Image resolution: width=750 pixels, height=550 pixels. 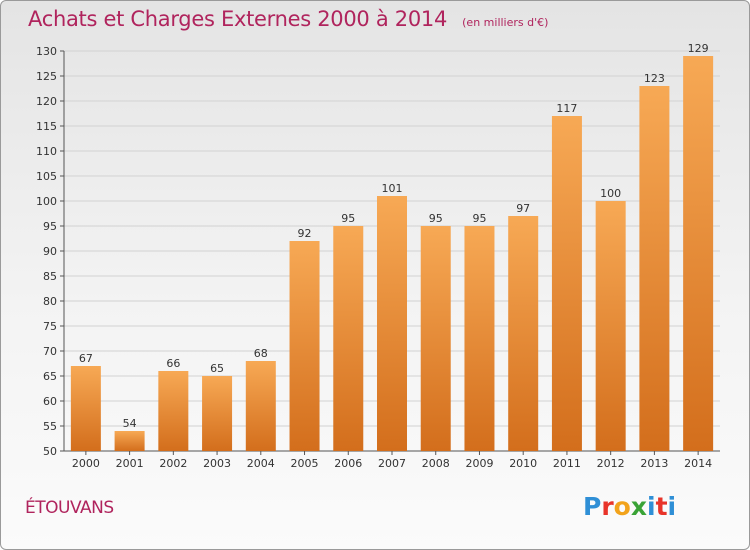 What do you see at coordinates (129, 441) in the screenshot?
I see `bar-2001` at bounding box center [129, 441].